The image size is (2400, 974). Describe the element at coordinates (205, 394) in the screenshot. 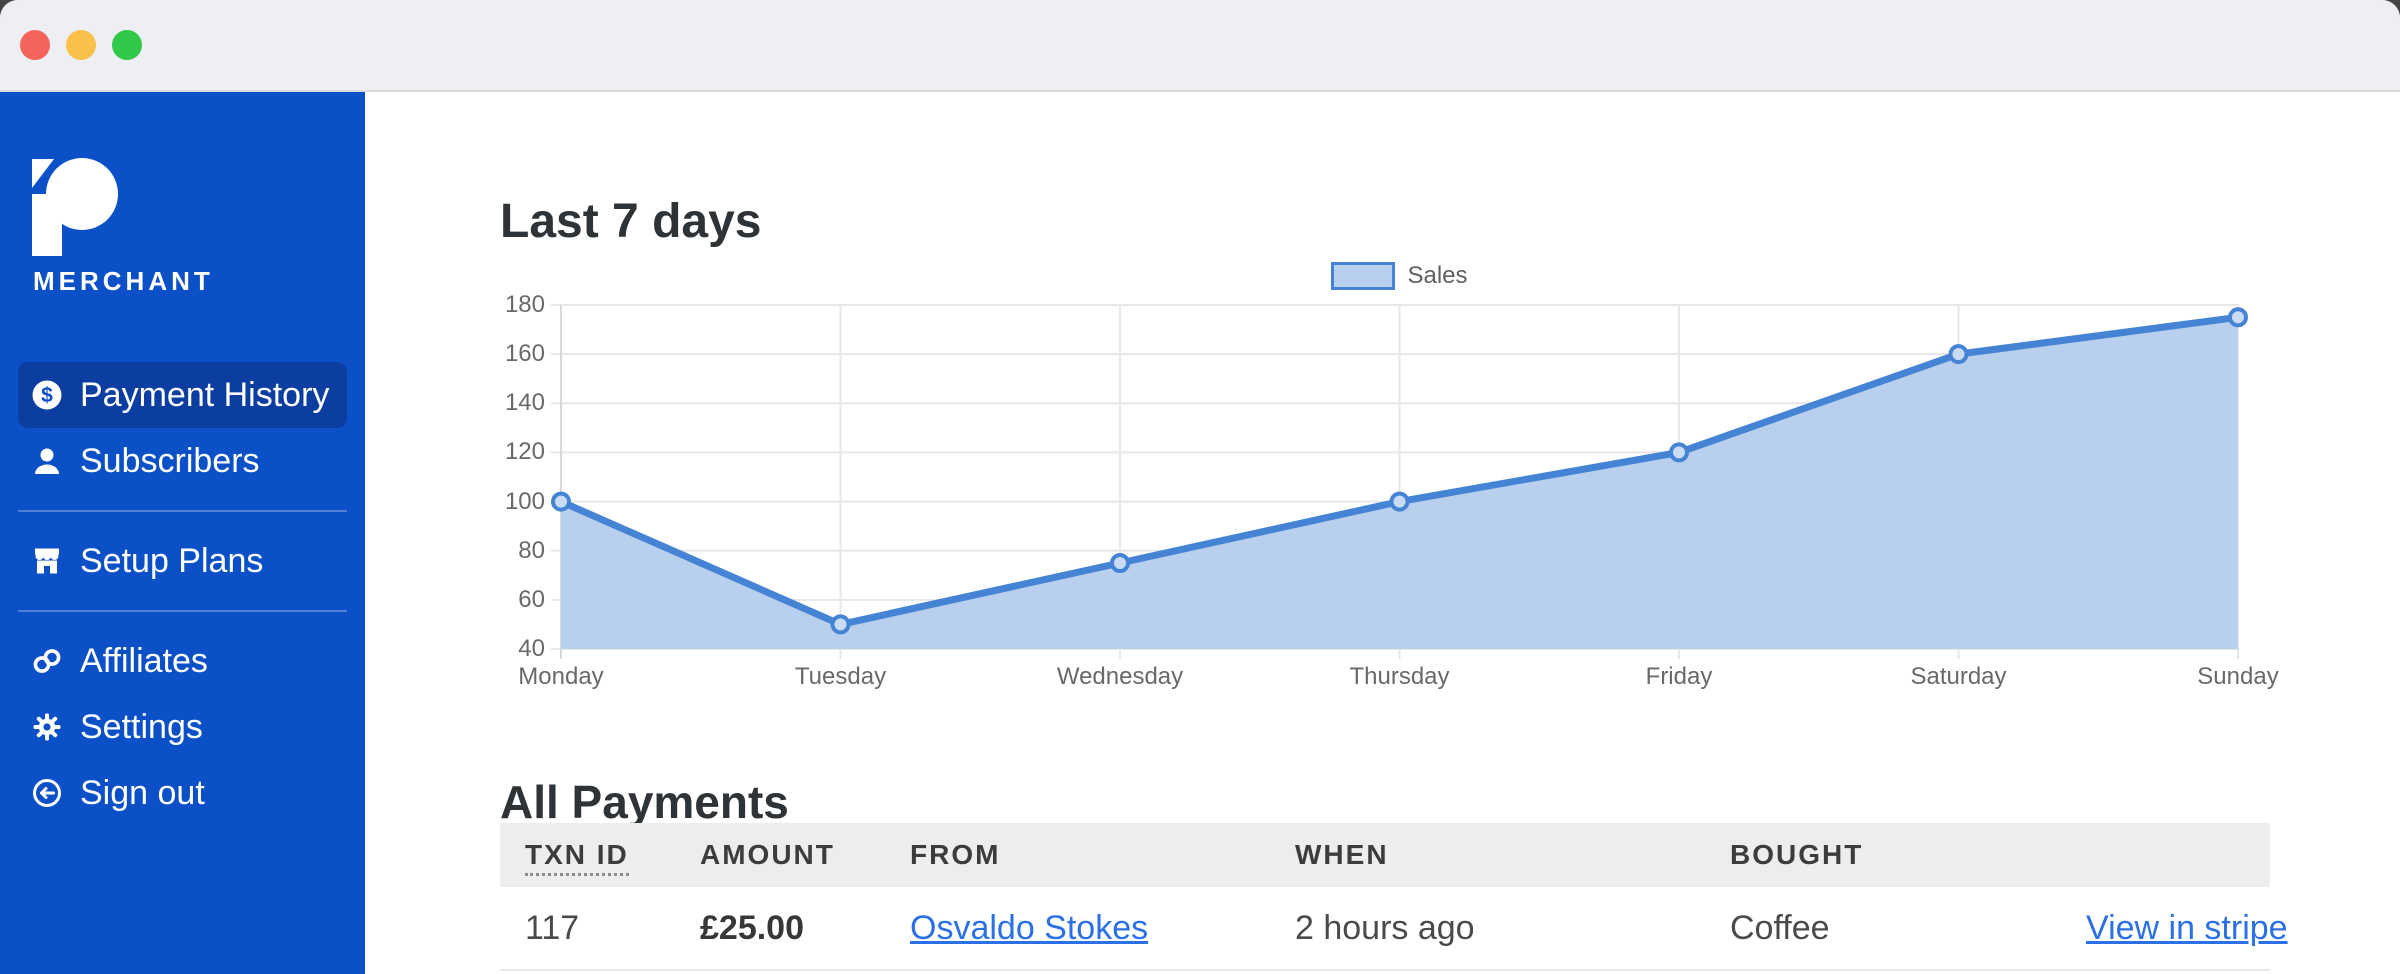

I see `sidebar-item-label: Payment History` at that location.